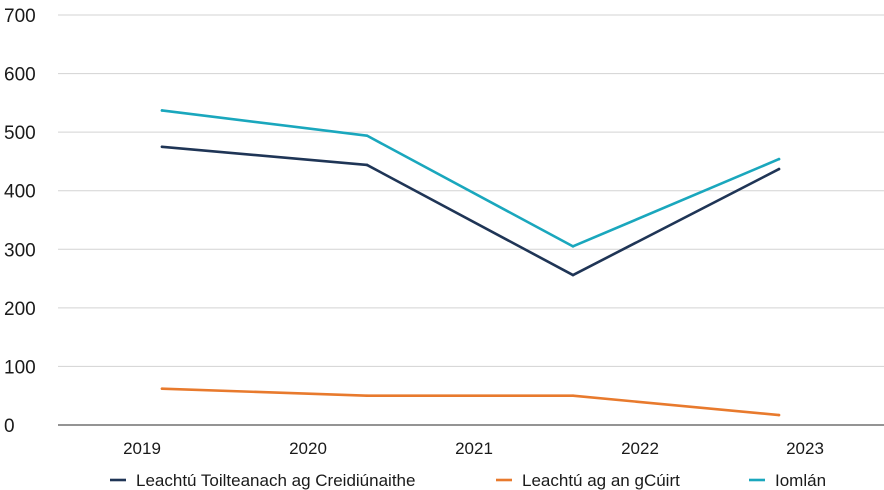  I want to click on y-tick-label: 600, so click(20, 75).